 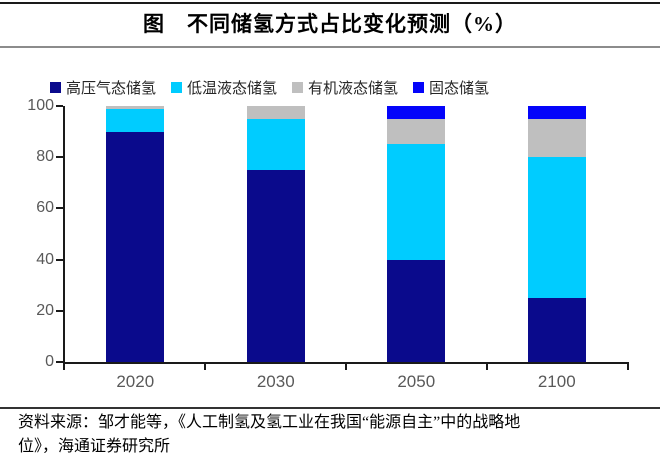 I want to click on y-axis-tick-label: 0, so click(x=49, y=361).